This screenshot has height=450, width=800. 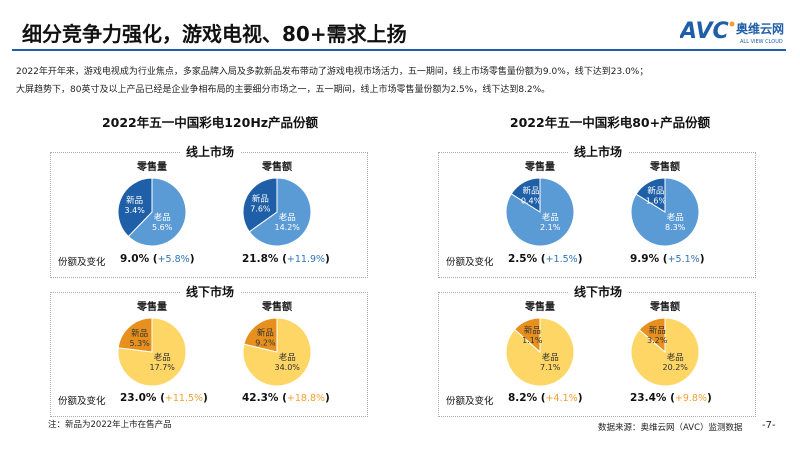 What do you see at coordinates (110, 425) in the screenshot?
I see `footnote: 注：新品为2022年上市在售产品` at bounding box center [110, 425].